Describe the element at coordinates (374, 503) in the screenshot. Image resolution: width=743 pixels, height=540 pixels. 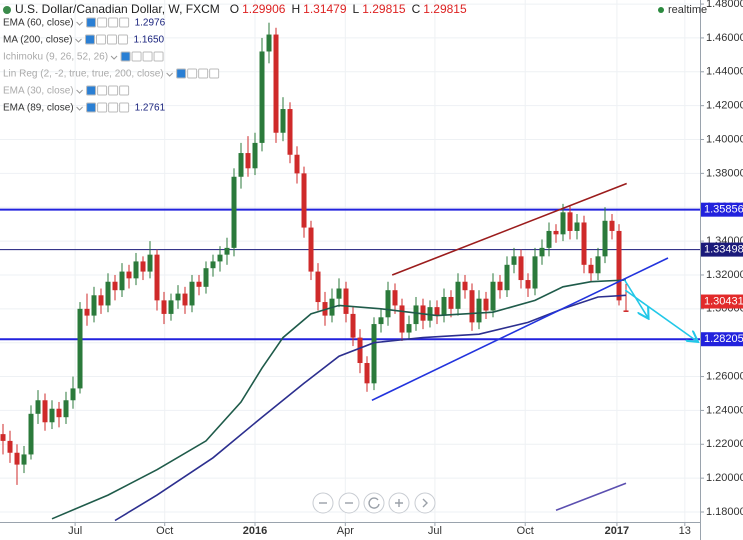
I see `reset-button` at that location.